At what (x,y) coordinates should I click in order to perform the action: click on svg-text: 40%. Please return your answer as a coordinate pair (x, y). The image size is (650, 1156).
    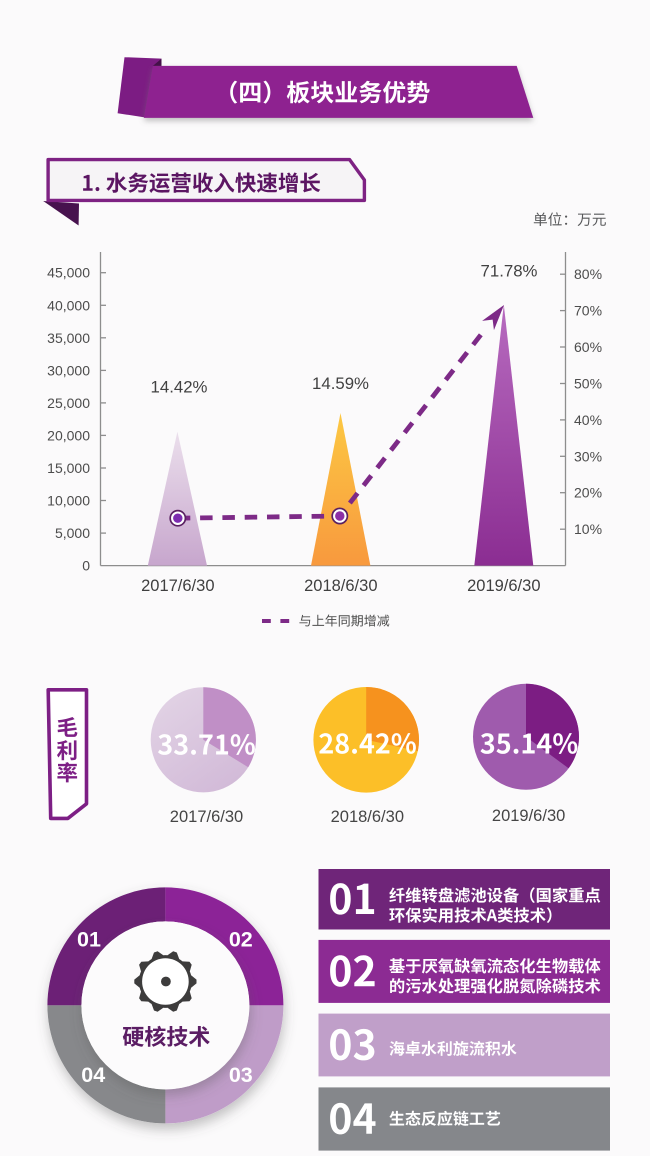
    Looking at the image, I should click on (588, 420).